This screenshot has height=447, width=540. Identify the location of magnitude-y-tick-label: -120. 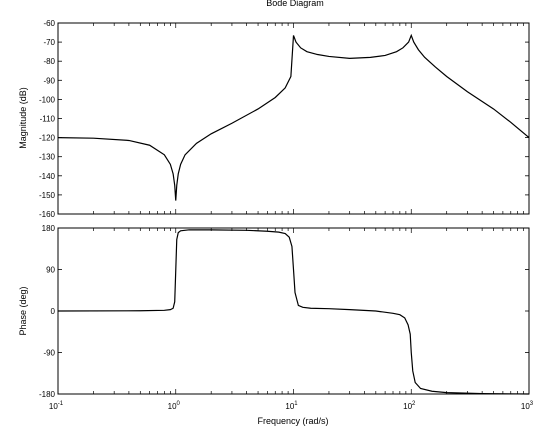
(47, 138).